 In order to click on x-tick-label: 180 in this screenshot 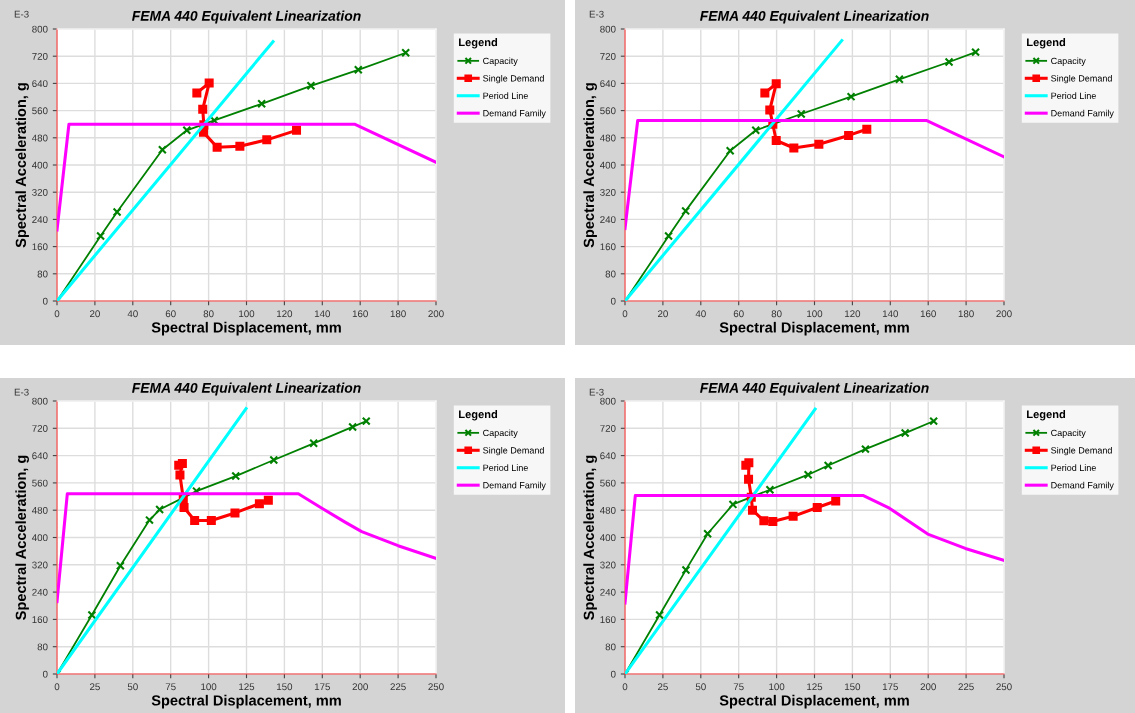, I will do `click(398, 314)`.